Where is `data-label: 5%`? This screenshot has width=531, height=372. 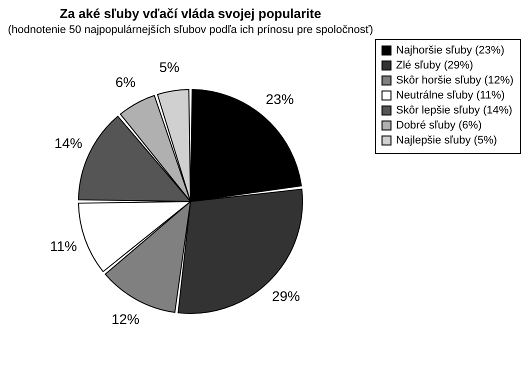
data-label: 5% is located at coordinates (169, 67).